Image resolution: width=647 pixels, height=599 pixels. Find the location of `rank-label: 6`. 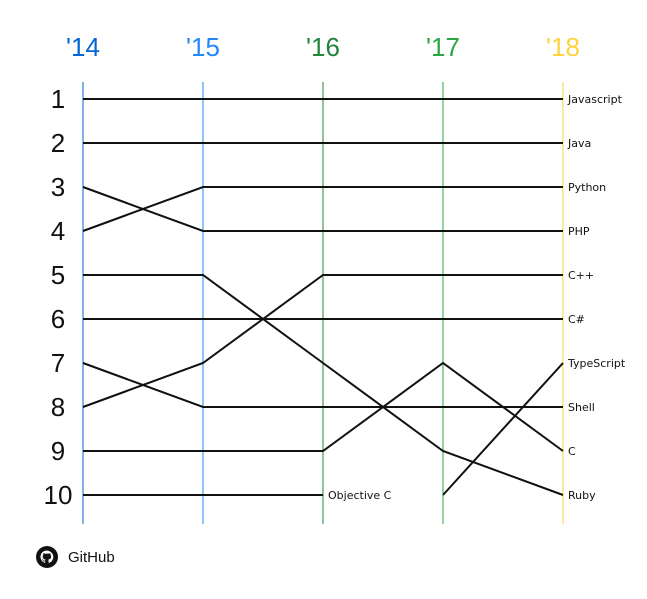

rank-label: 6 is located at coordinates (58, 319).